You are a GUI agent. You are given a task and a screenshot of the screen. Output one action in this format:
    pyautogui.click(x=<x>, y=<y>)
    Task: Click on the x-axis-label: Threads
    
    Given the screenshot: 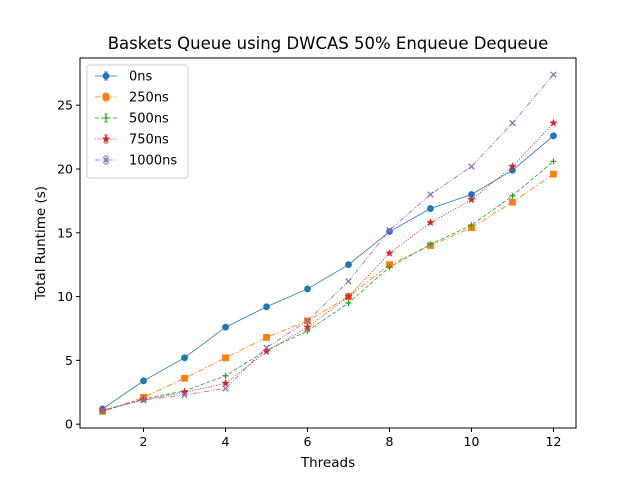 What is the action you would take?
    pyautogui.click(x=327, y=463)
    